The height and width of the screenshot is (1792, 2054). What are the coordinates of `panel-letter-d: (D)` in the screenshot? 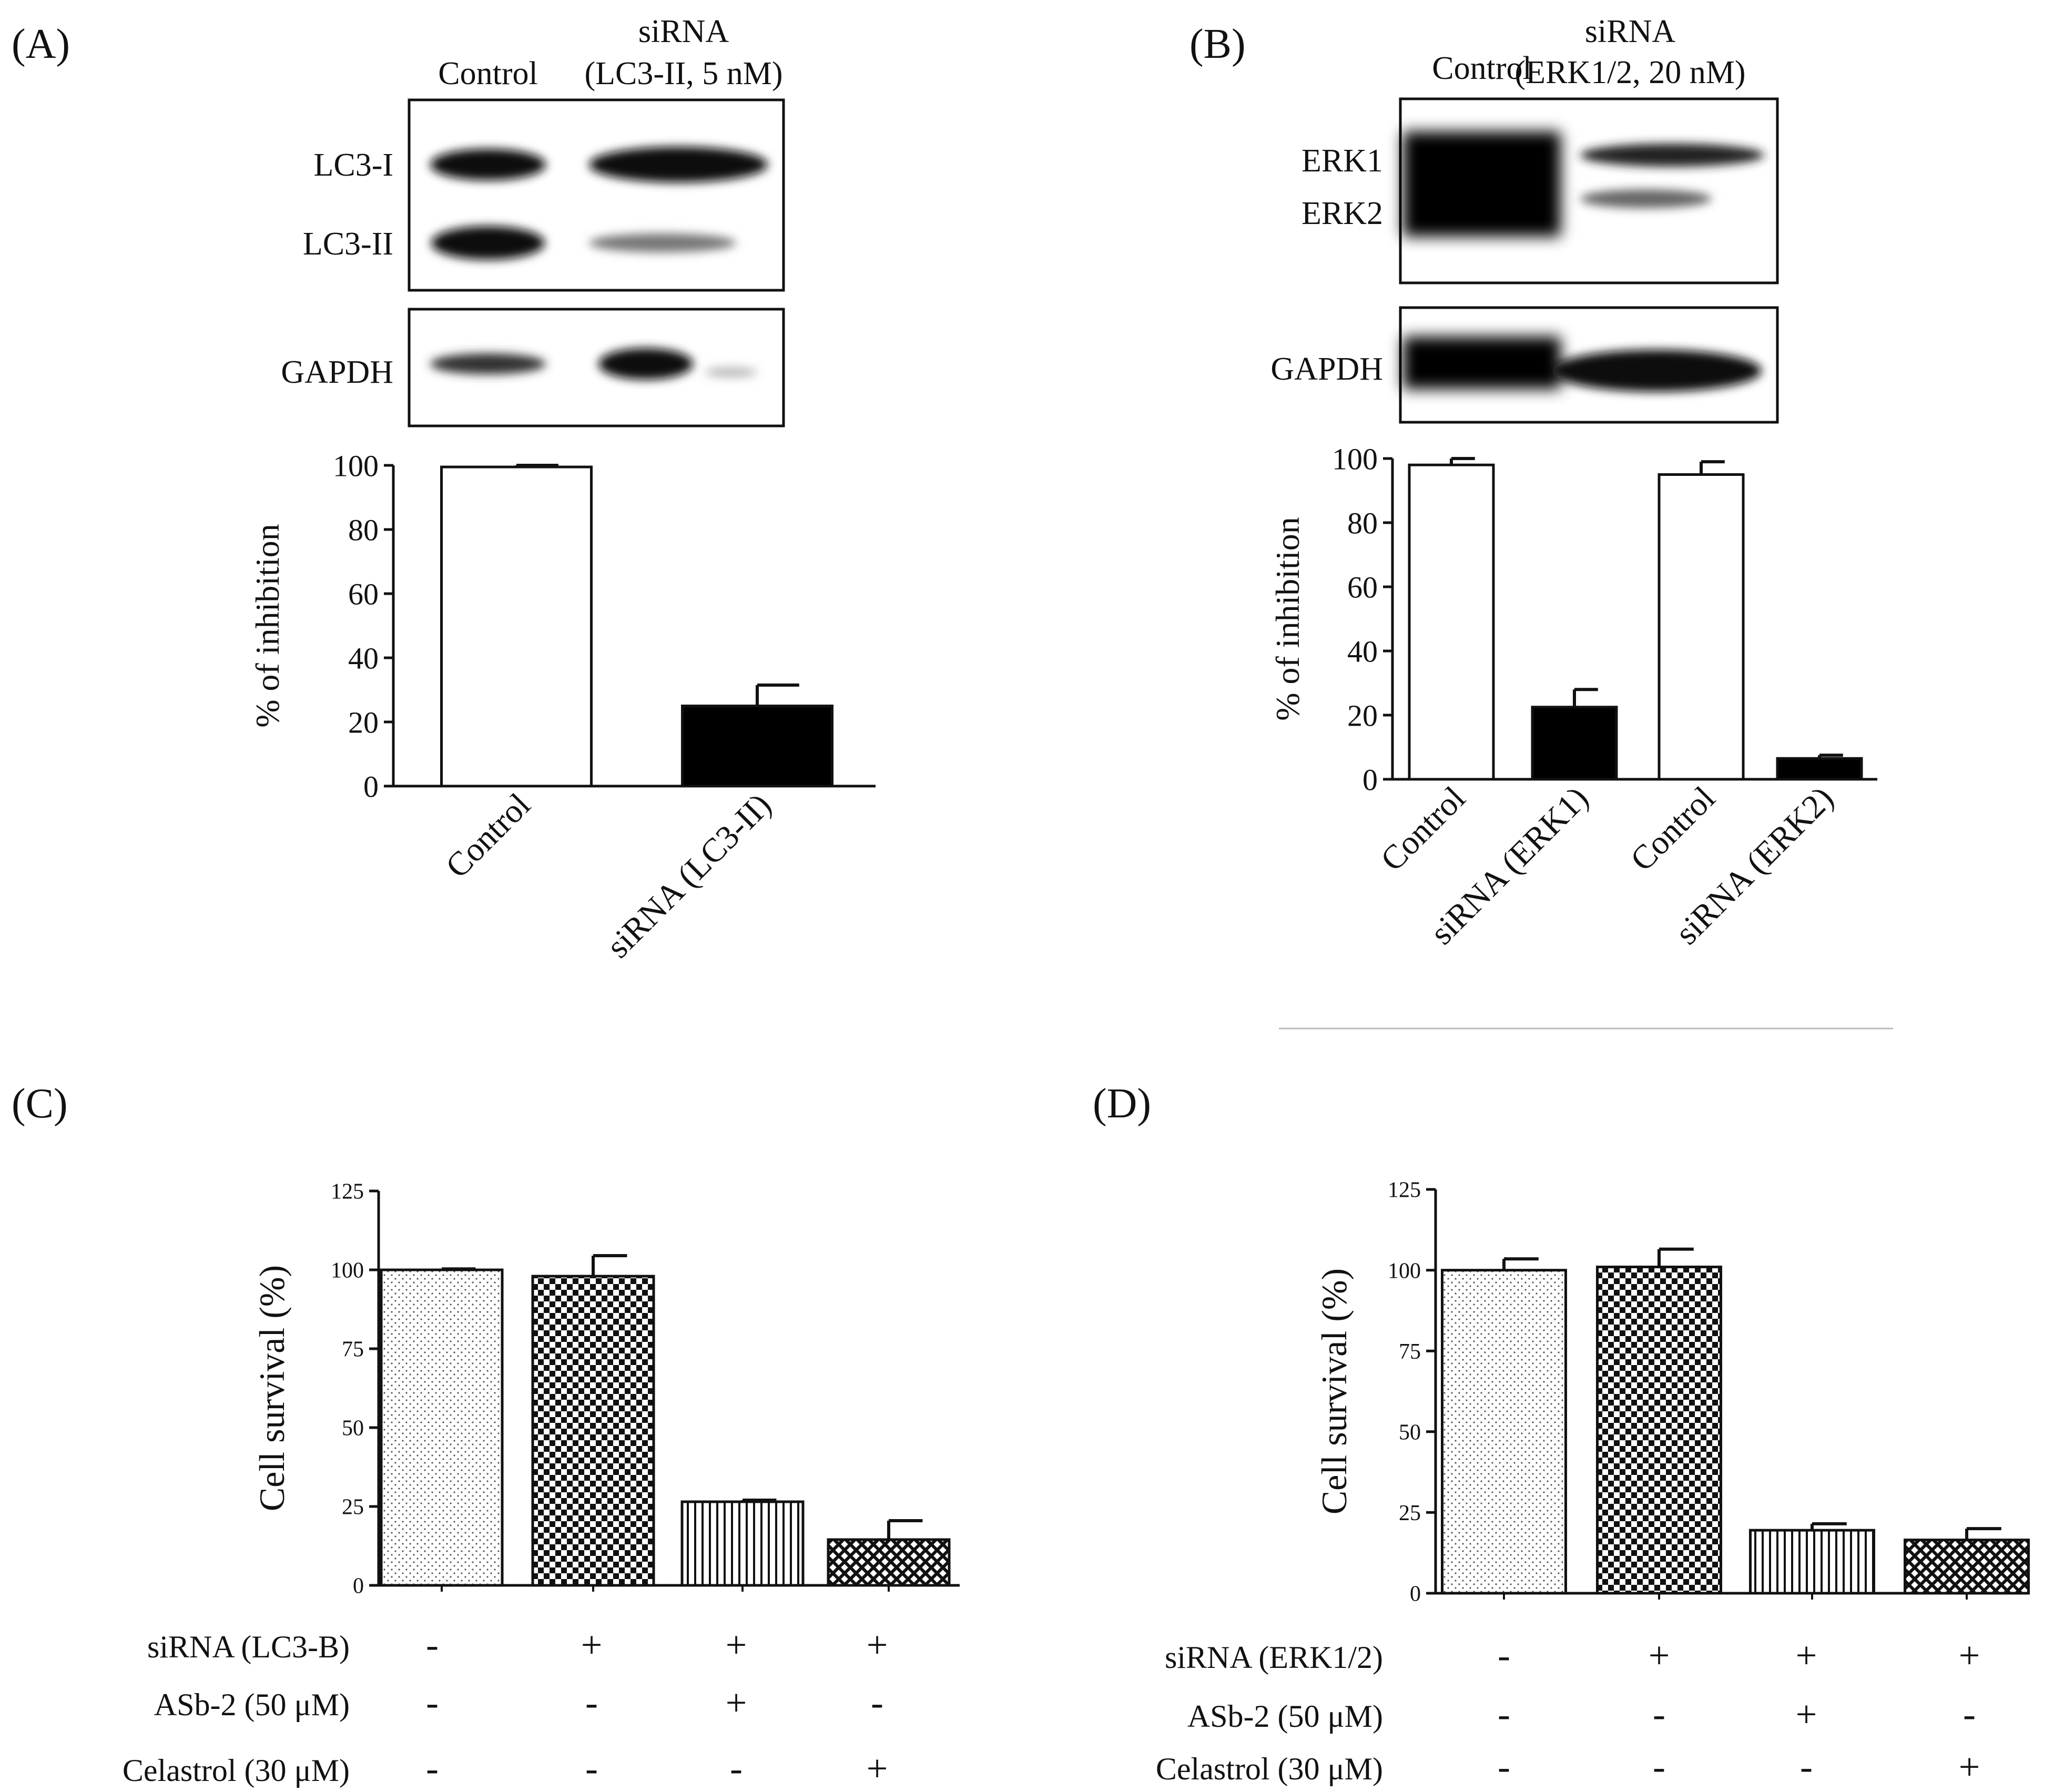 It's located at (1122, 1104).